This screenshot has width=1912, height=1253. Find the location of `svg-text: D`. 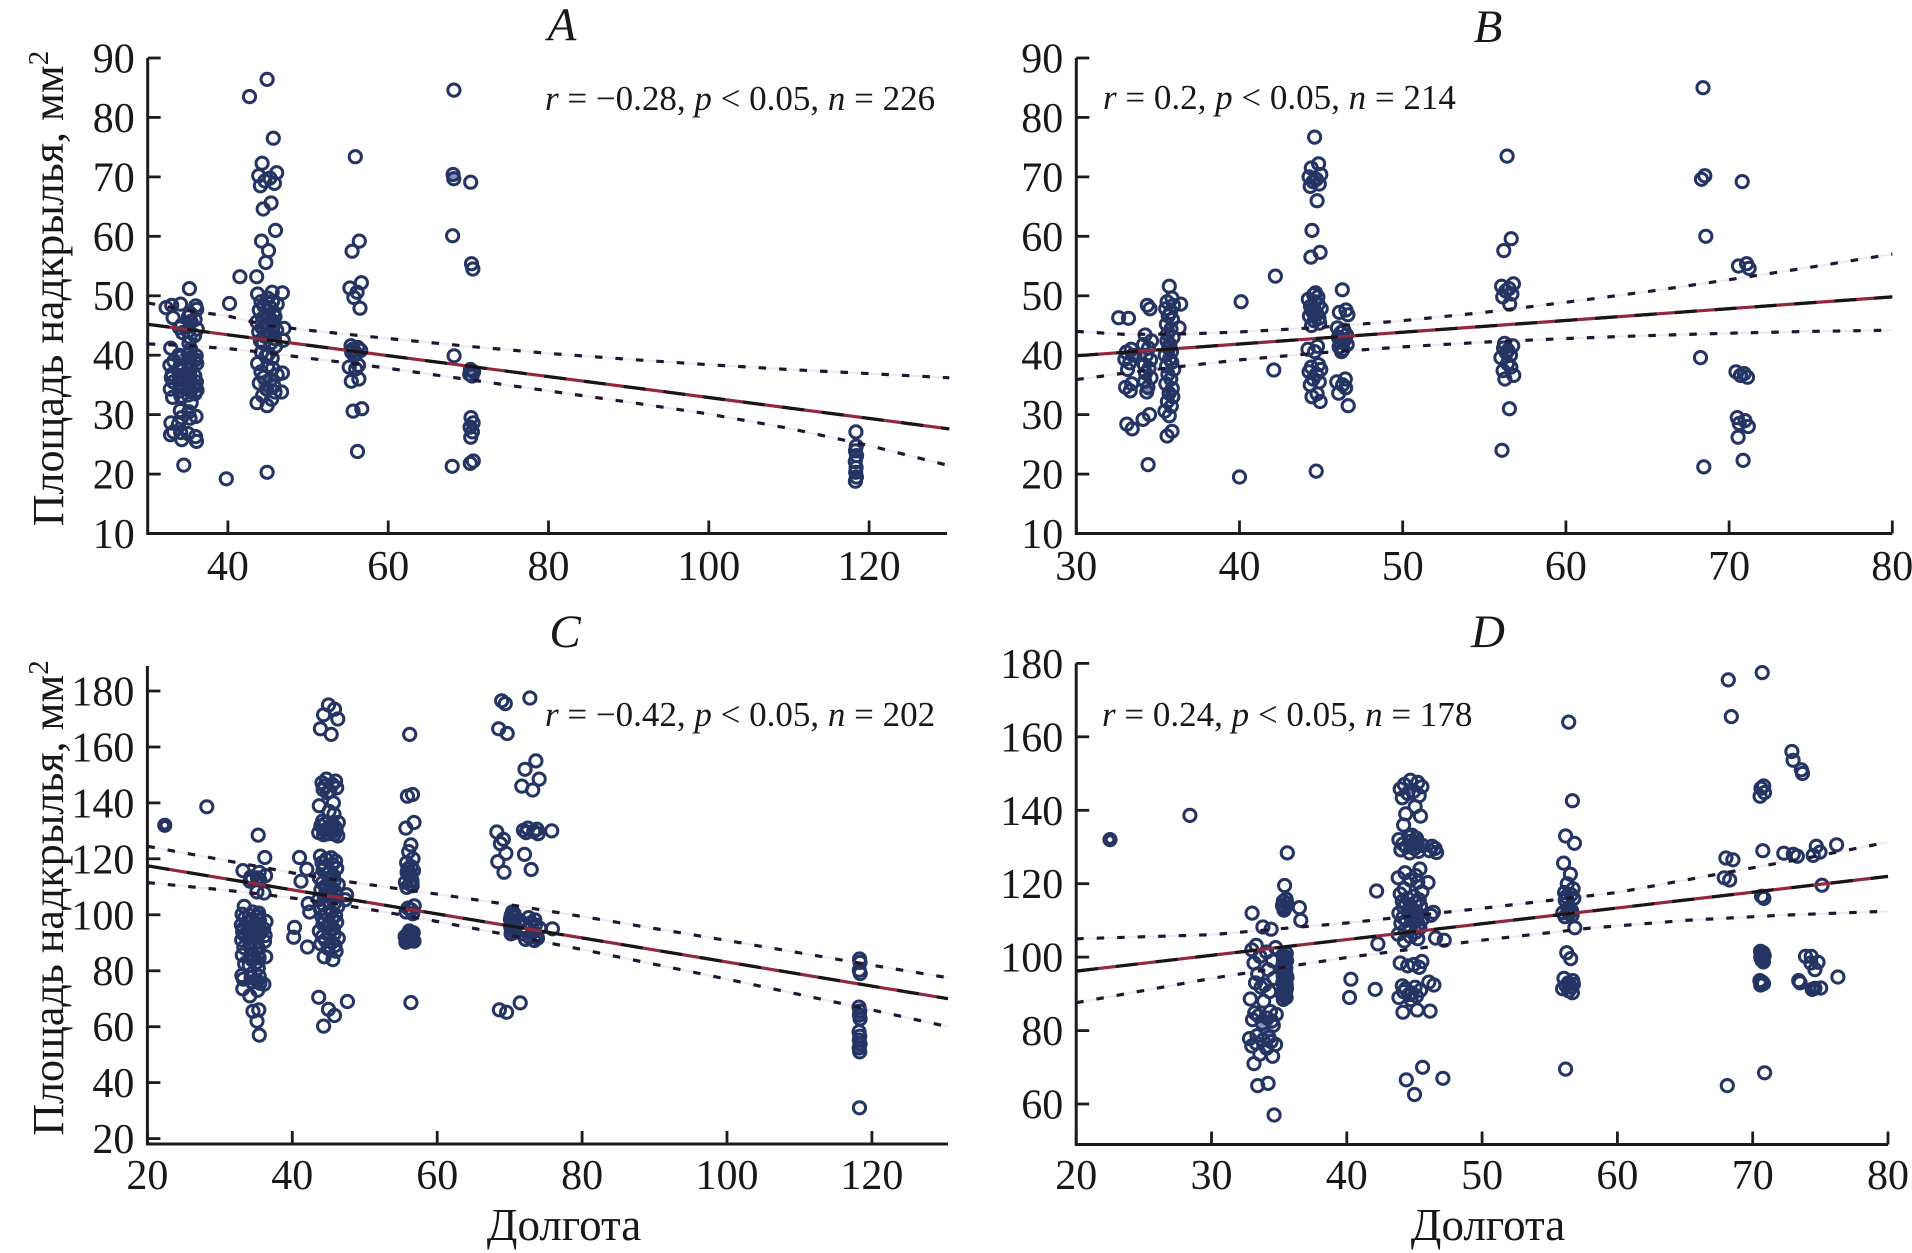

svg-text: D is located at coordinates (1487, 632).